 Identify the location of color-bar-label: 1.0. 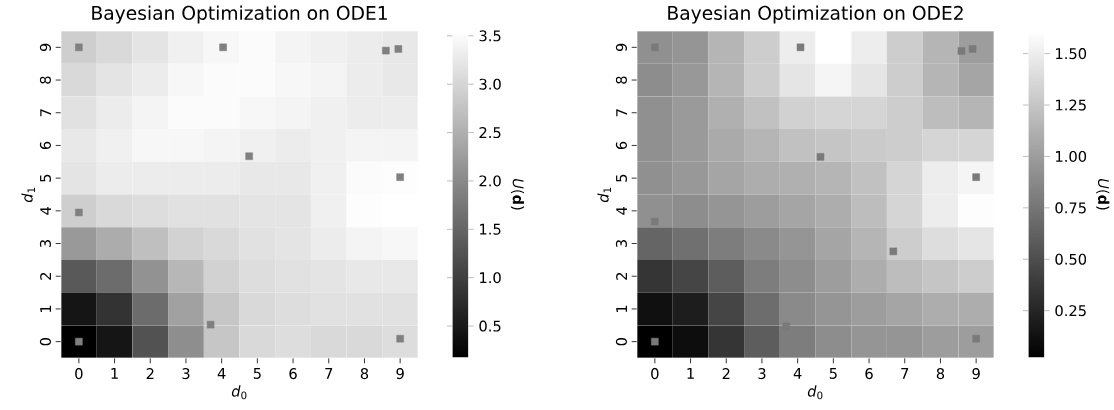
(490, 278).